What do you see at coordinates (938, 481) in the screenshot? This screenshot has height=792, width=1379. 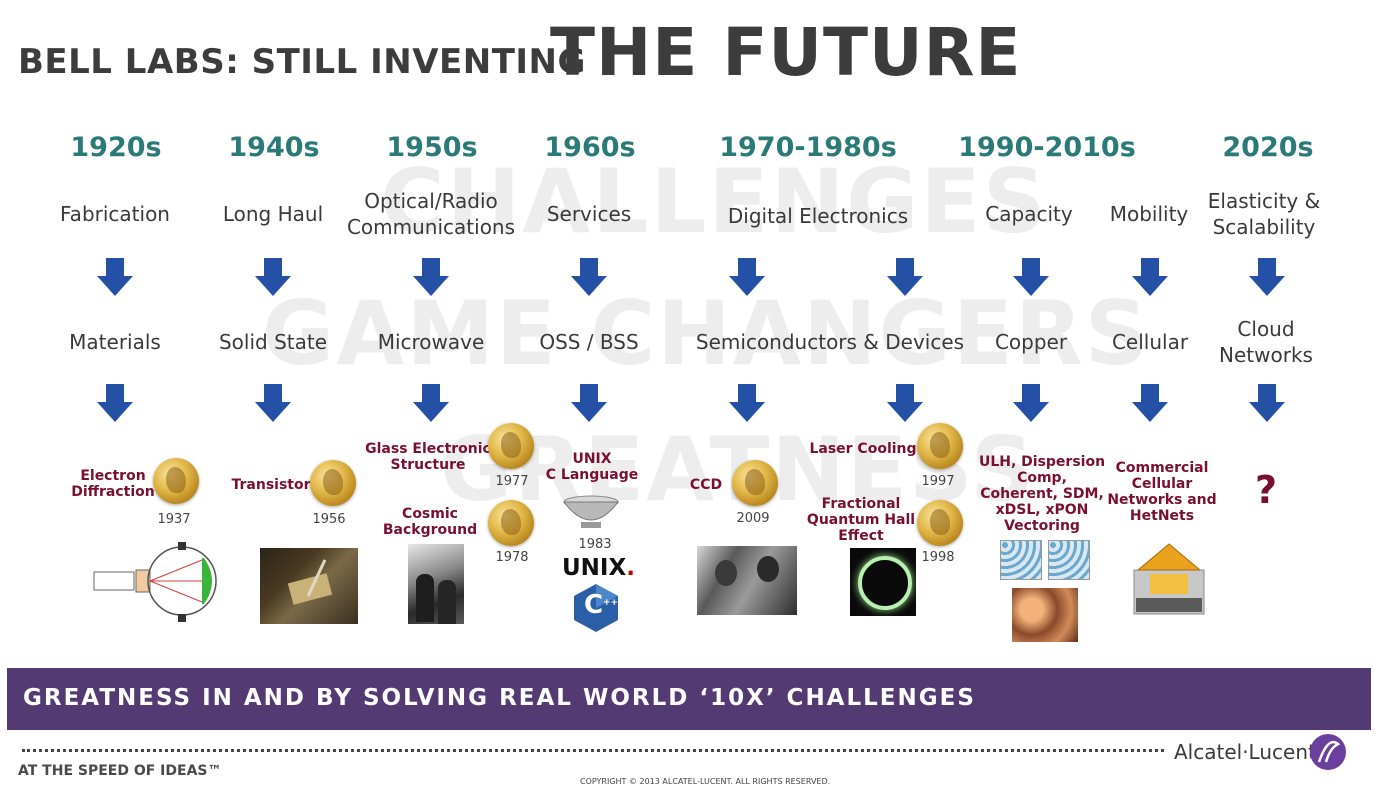 I see `year-label: 1997` at bounding box center [938, 481].